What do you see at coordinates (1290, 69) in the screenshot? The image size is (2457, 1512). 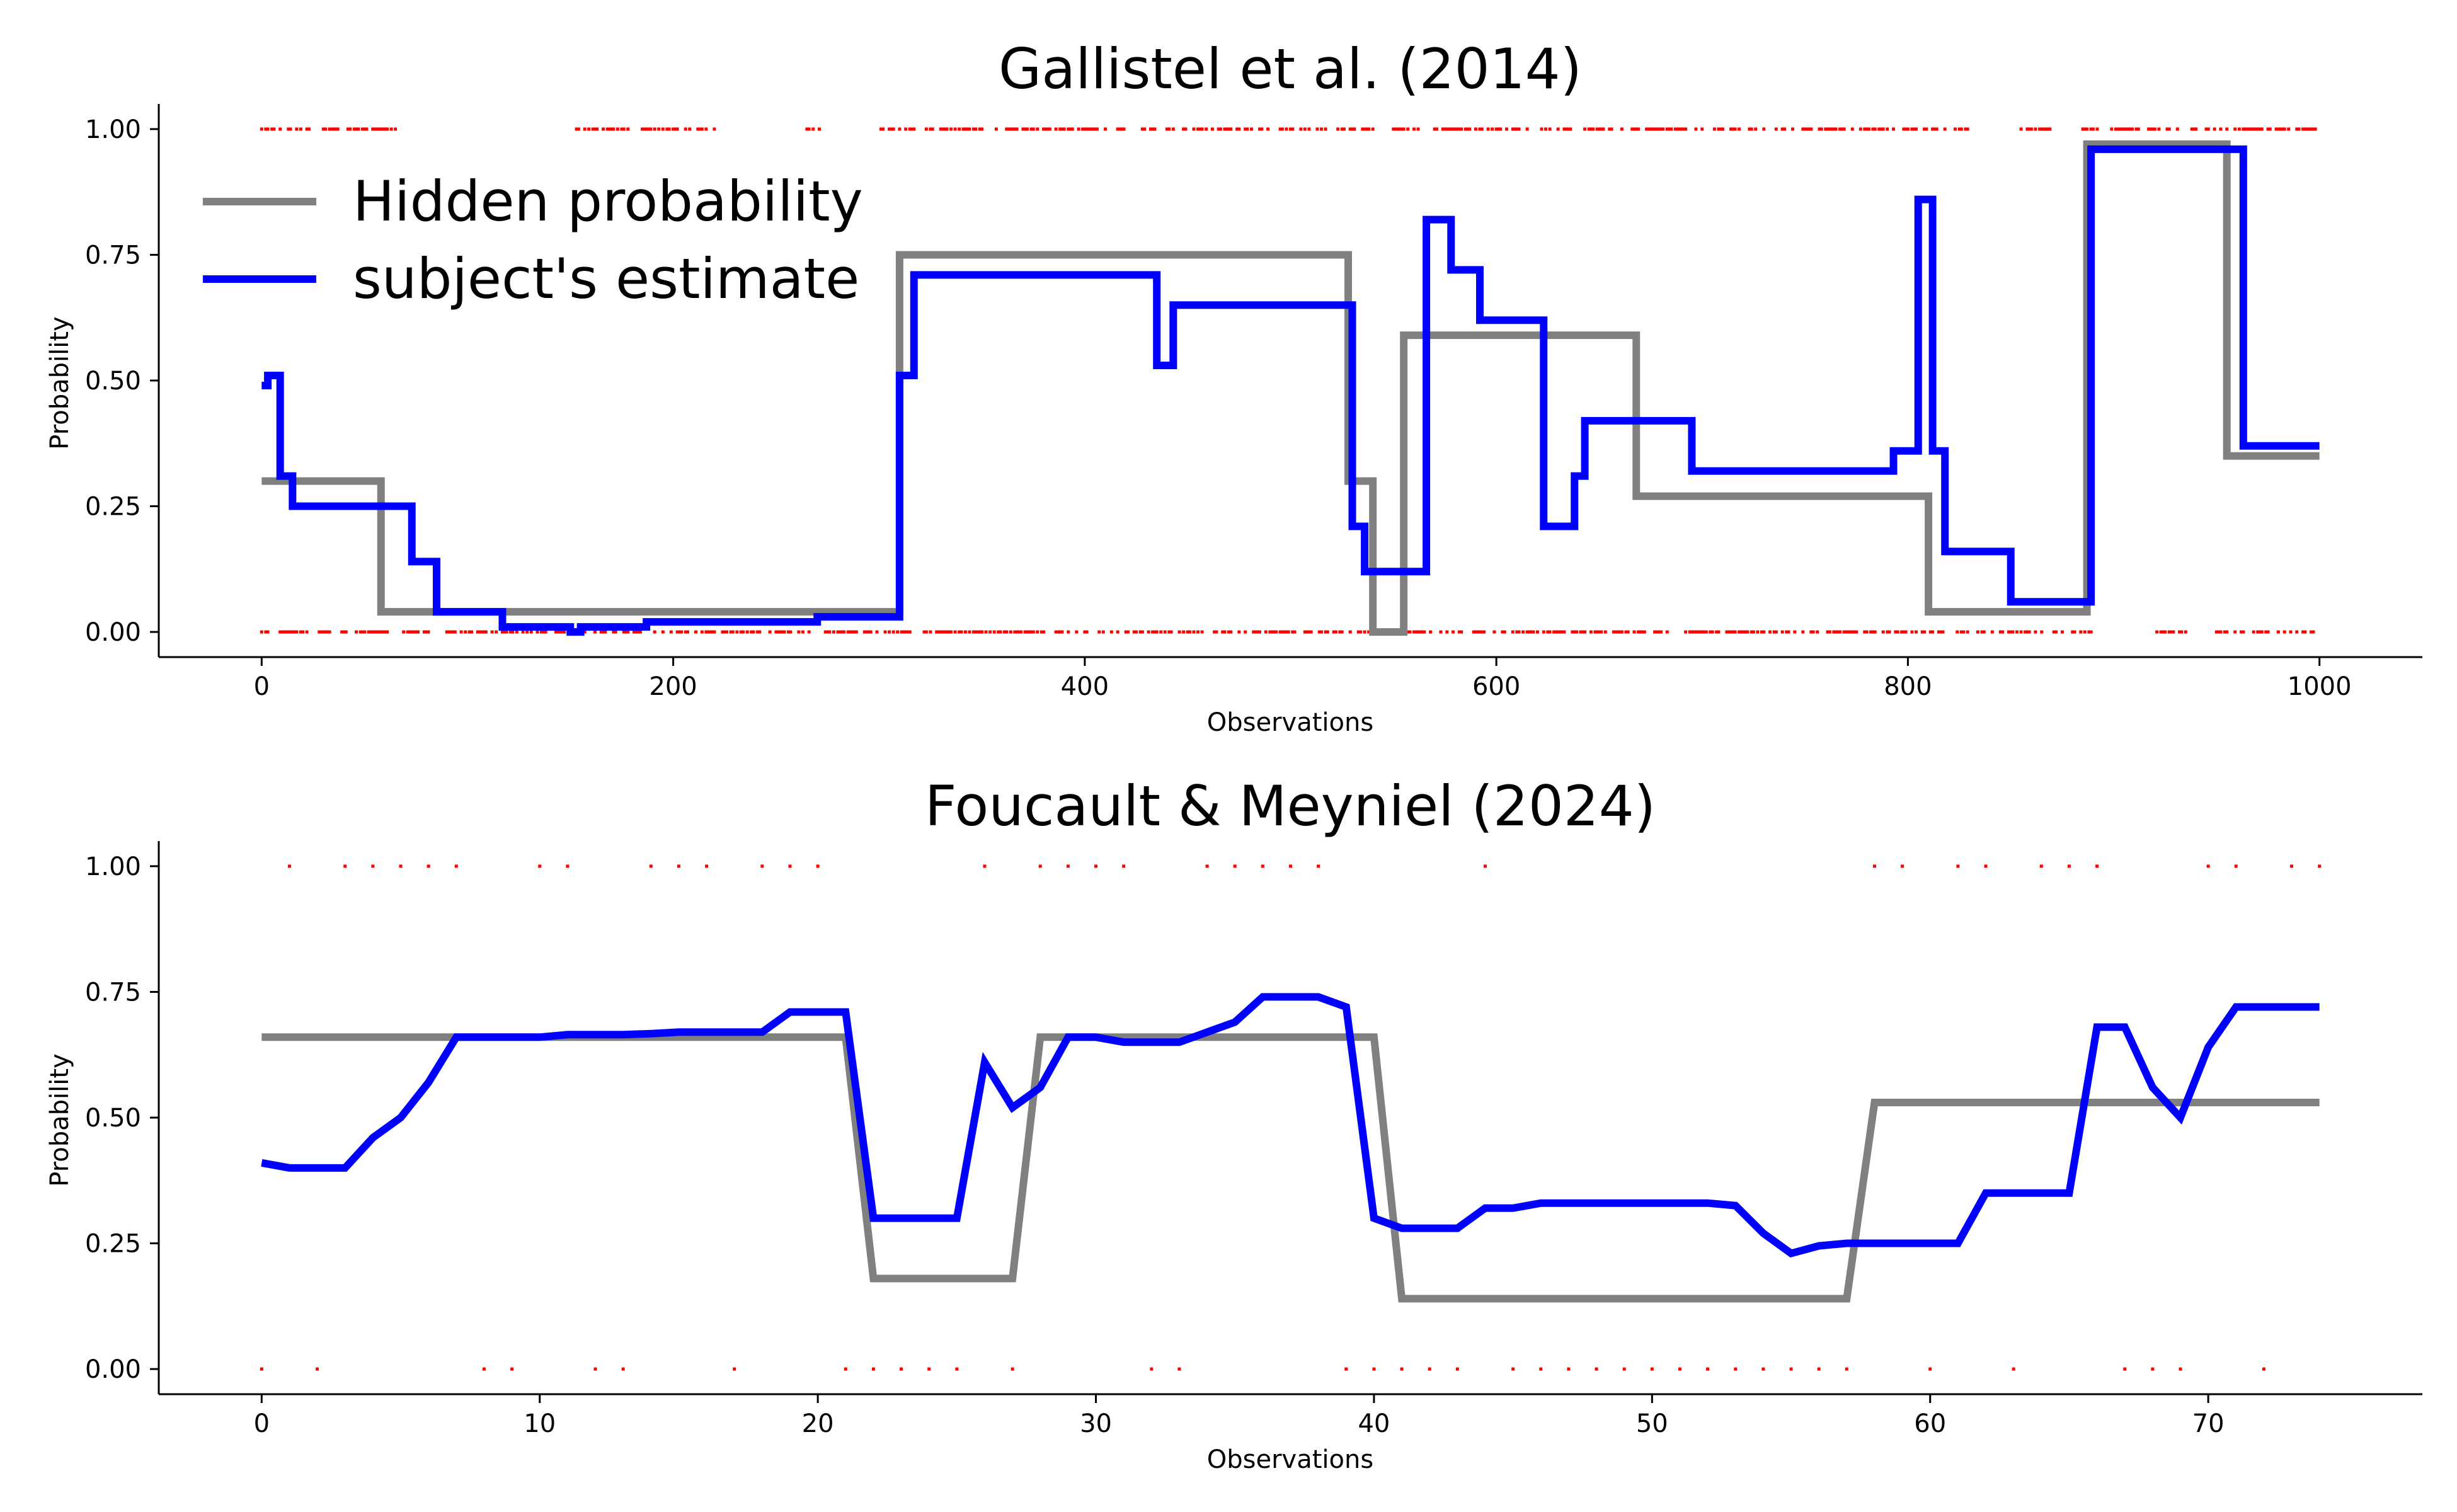 I see `chart-title: Gallistel et al. (2014)` at bounding box center [1290, 69].